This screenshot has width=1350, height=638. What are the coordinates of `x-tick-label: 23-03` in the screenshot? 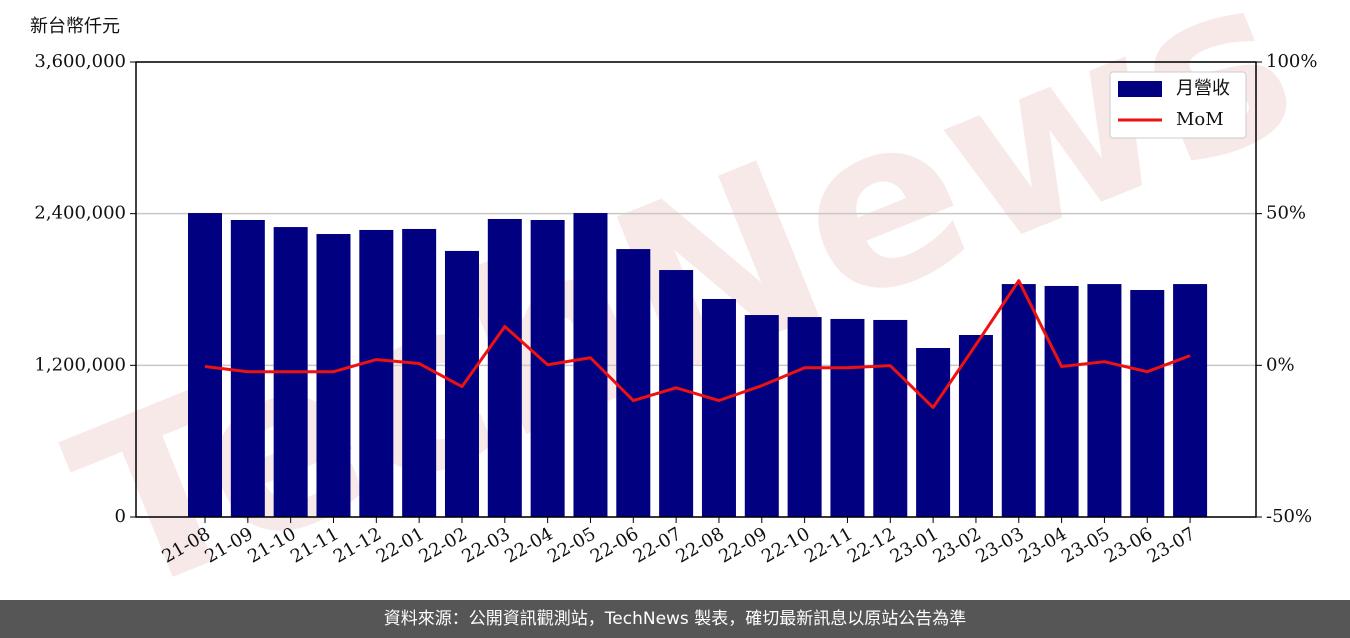 It's located at (999, 545).